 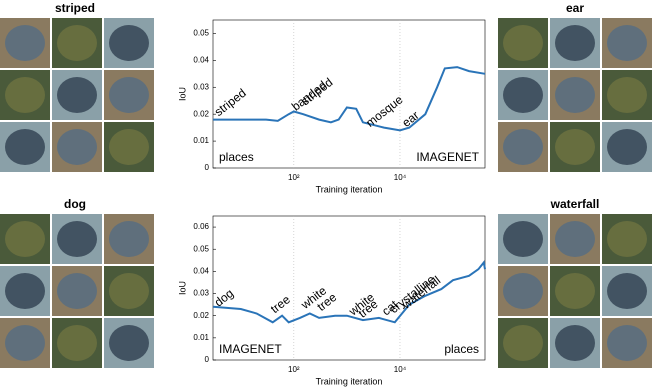 What do you see at coordinates (575, 204) in the screenshot?
I see `panel-label: waterfall` at bounding box center [575, 204].